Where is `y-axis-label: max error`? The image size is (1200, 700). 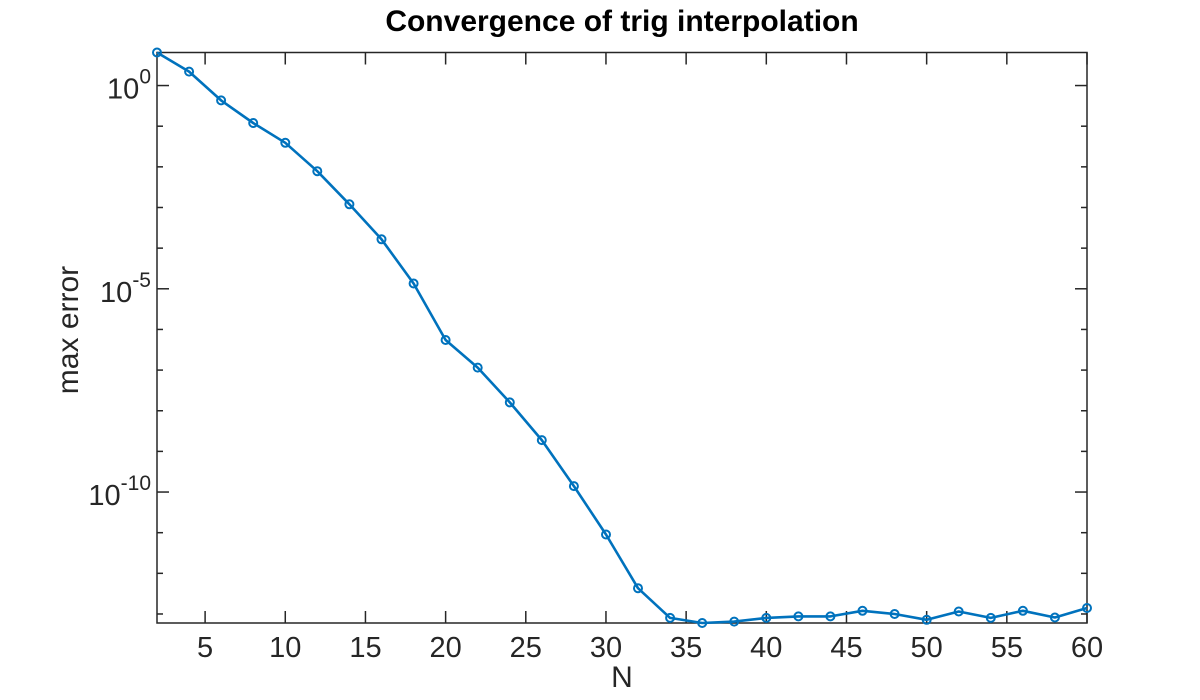 y-axis-label: max error is located at coordinates (68, 330).